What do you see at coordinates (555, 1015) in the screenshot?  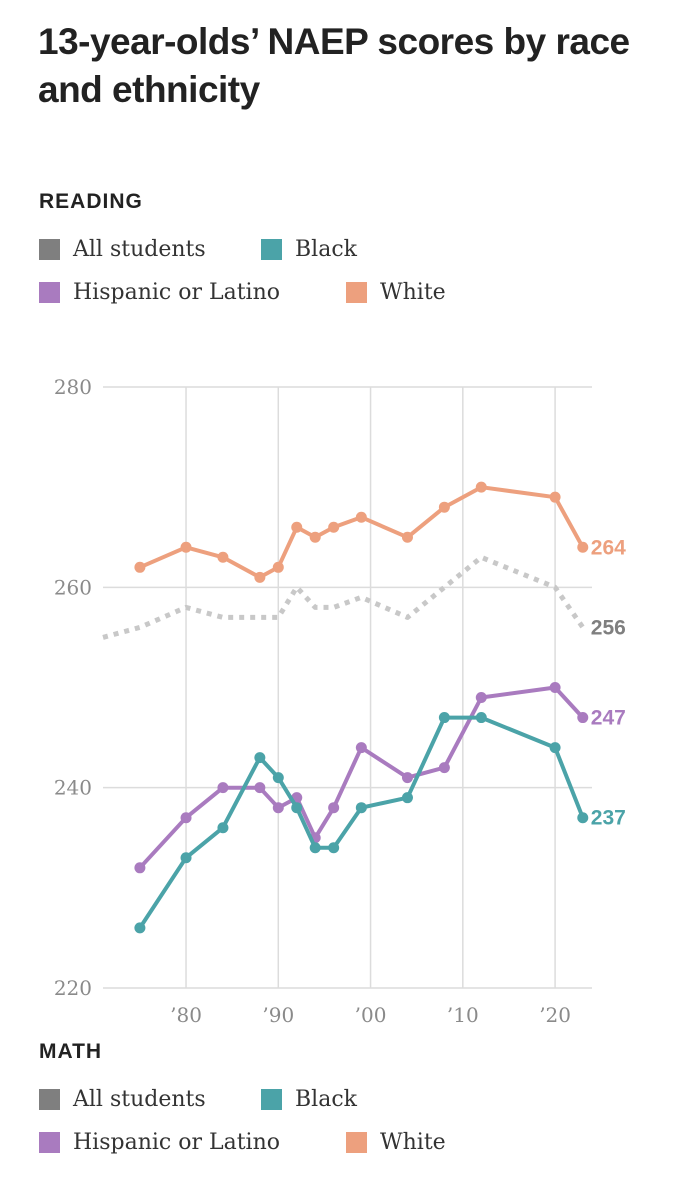 I see `x-tick-label-2020: ’20` at bounding box center [555, 1015].